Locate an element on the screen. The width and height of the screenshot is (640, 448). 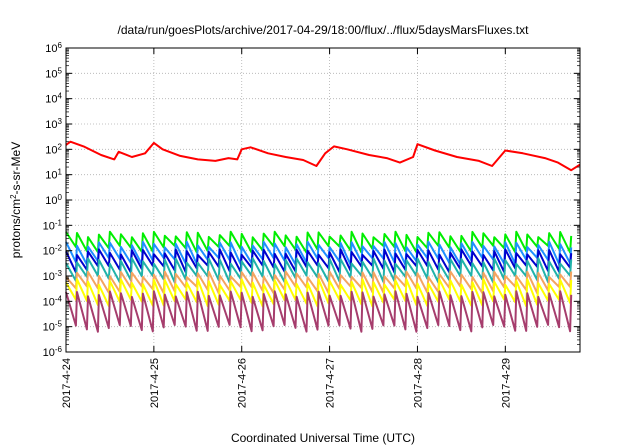
y-tick-label: 10⁻² is located at coordinates (53, 250).